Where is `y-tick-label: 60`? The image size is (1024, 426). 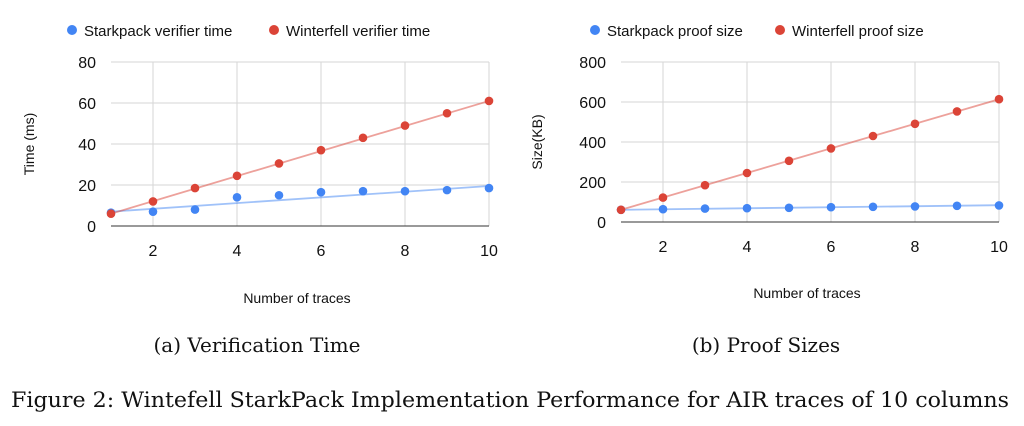 y-tick-label: 60 is located at coordinates (87, 104).